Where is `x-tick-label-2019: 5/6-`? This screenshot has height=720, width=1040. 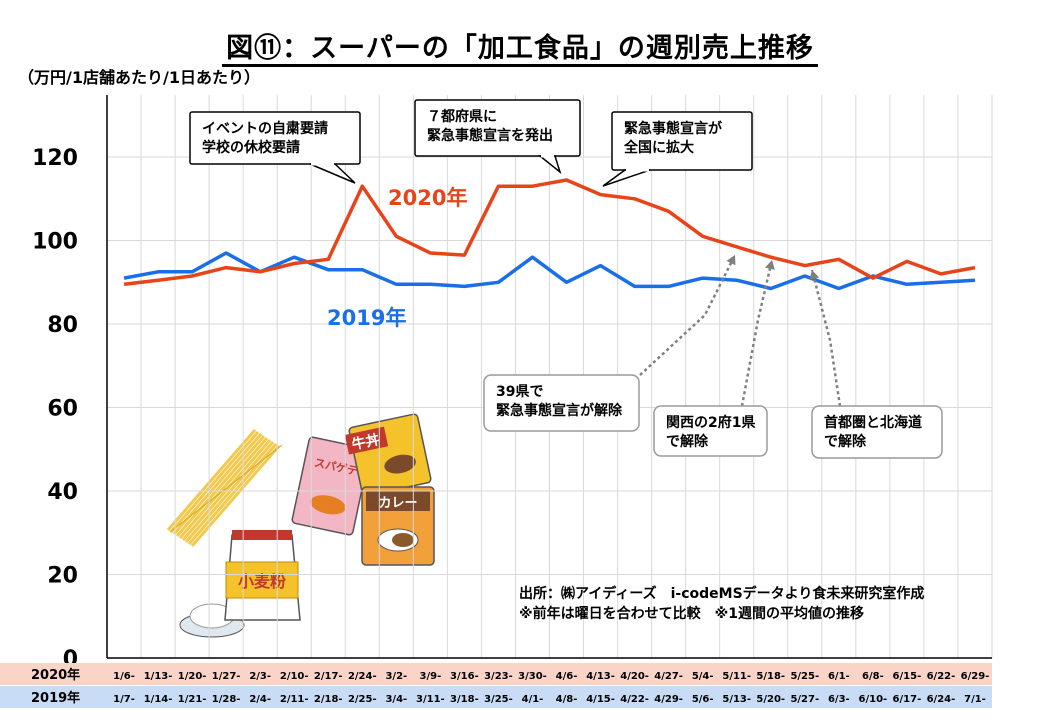
x-tick-label-2019: 5/6- is located at coordinates (703, 699).